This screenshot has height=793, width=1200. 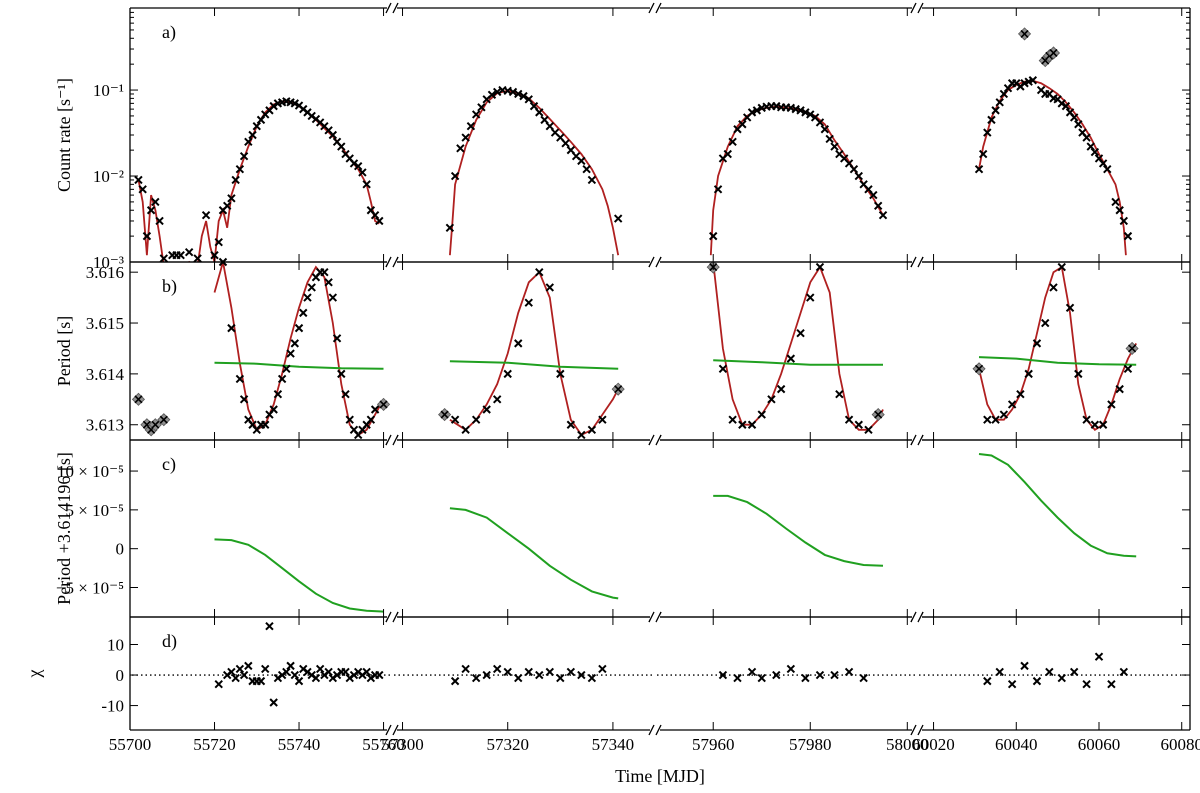 I want to click on x-tick-label: 60060, so click(x=1099, y=744).